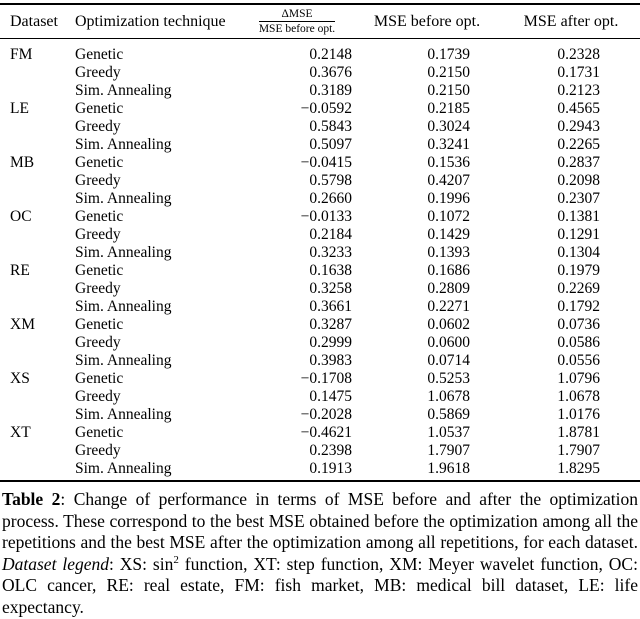 Image resolution: width=640 pixels, height=619 pixels. What do you see at coordinates (448, 216) in the screenshot?
I see `cell-mse-before: 0.1072` at bounding box center [448, 216].